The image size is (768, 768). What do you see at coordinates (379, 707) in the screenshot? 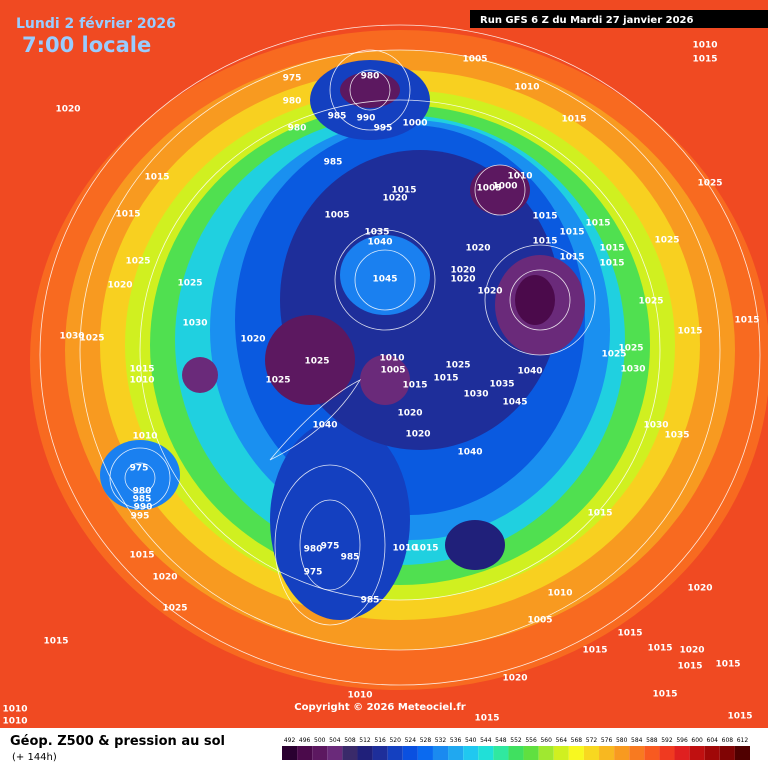
I see `copyright: Copyright © 2026 Meteociel.fr` at bounding box center [379, 707].